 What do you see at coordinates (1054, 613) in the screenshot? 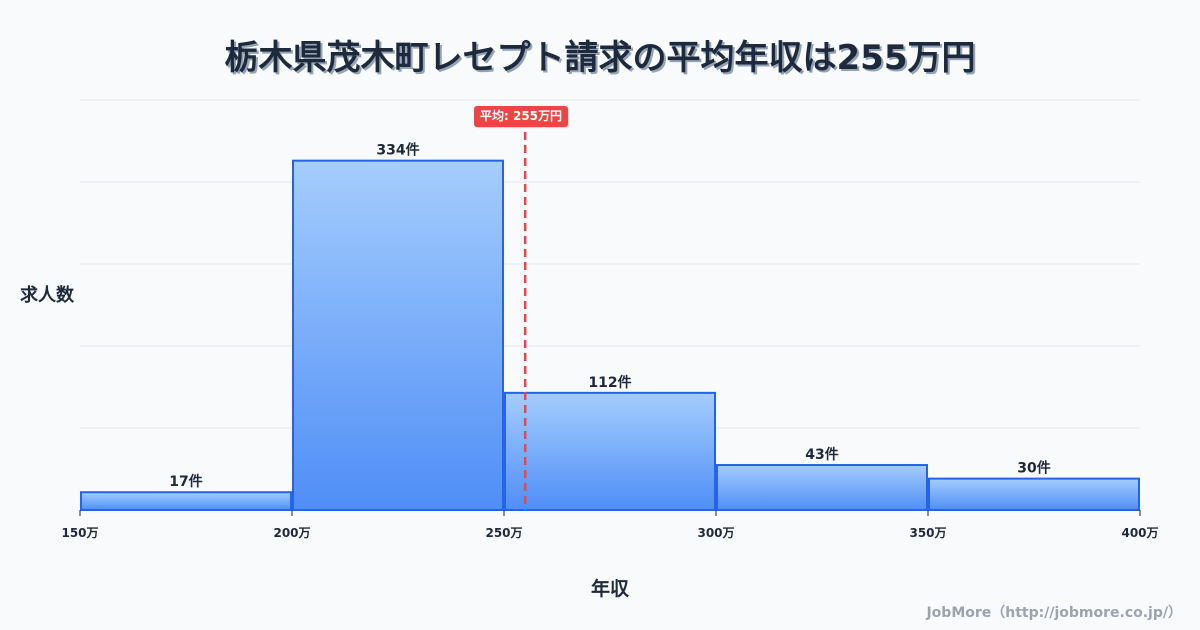
I see `source-credit: JobMore（http://jobmore.co.jp/）` at bounding box center [1054, 613].